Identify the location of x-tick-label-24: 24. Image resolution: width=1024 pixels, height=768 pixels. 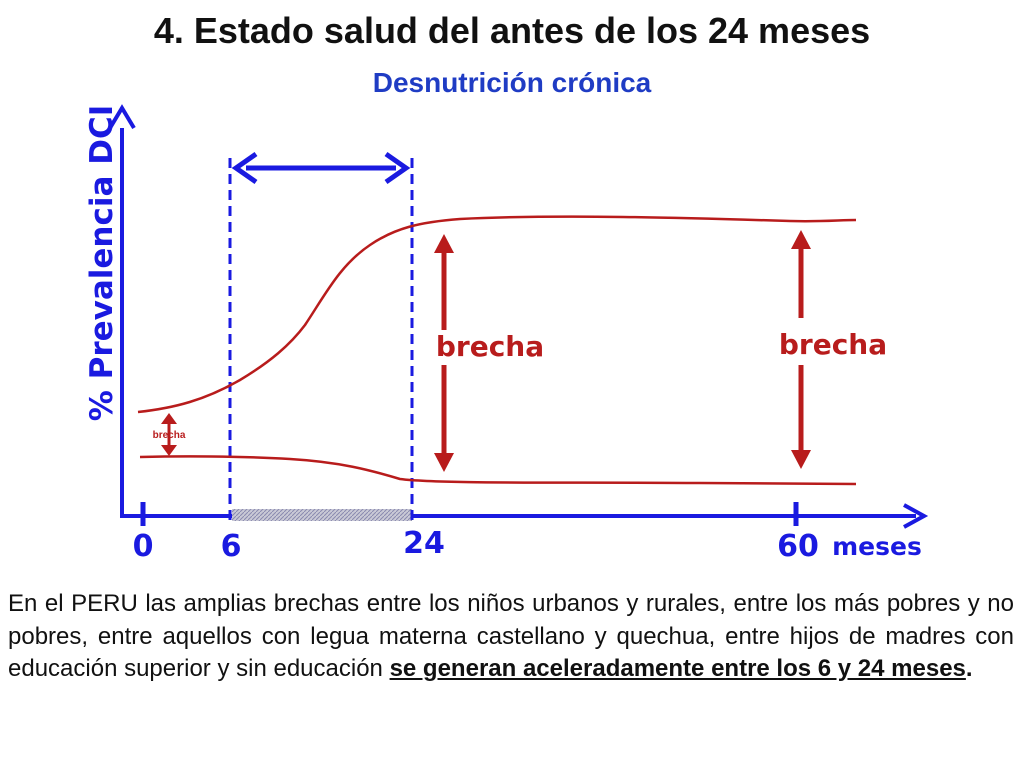
(424, 543).